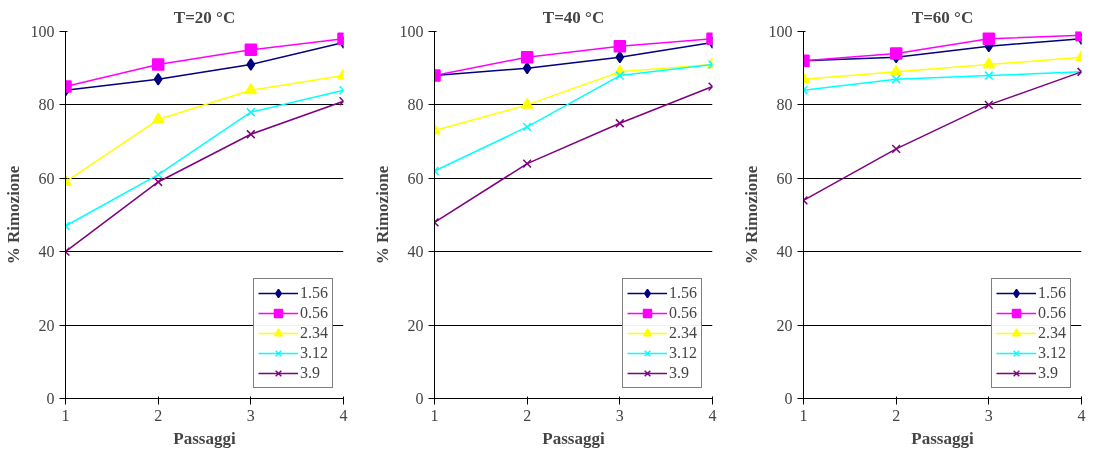 This screenshot has width=1109, height=457. Describe the element at coordinates (573, 17) in the screenshot. I see `chart-title: T=40 °C` at that location.